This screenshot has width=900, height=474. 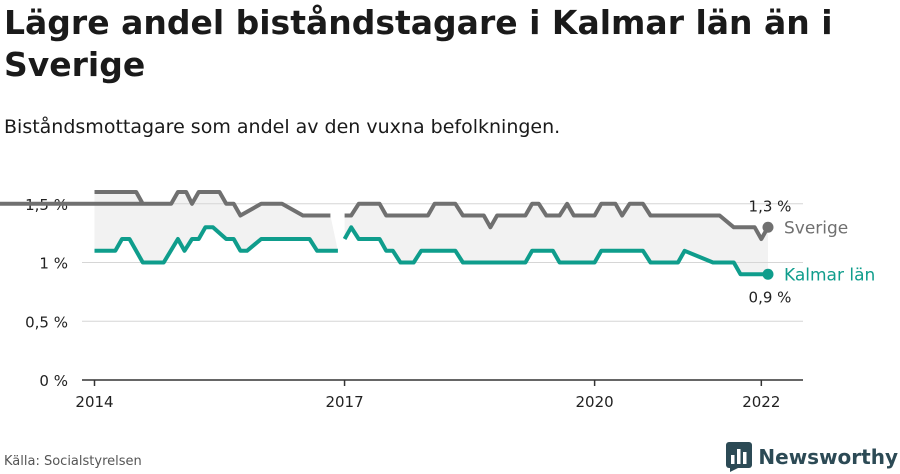 What do you see at coordinates (46, 293) in the screenshot?
I see `y-axis-tick-labels: 0 %0,5 %1 %1,5 %` at bounding box center [46, 293].